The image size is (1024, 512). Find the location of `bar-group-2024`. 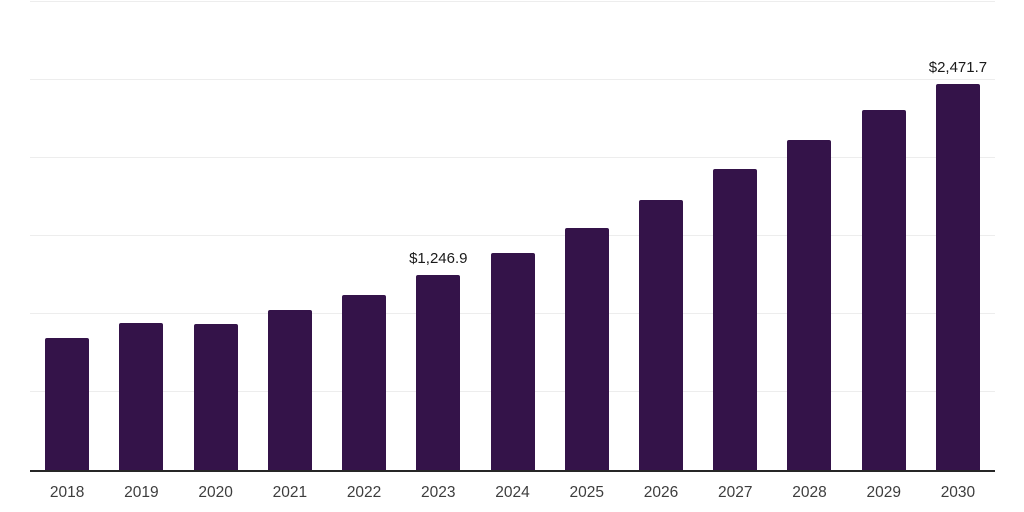

bar-group-2024 is located at coordinates (512, 236).